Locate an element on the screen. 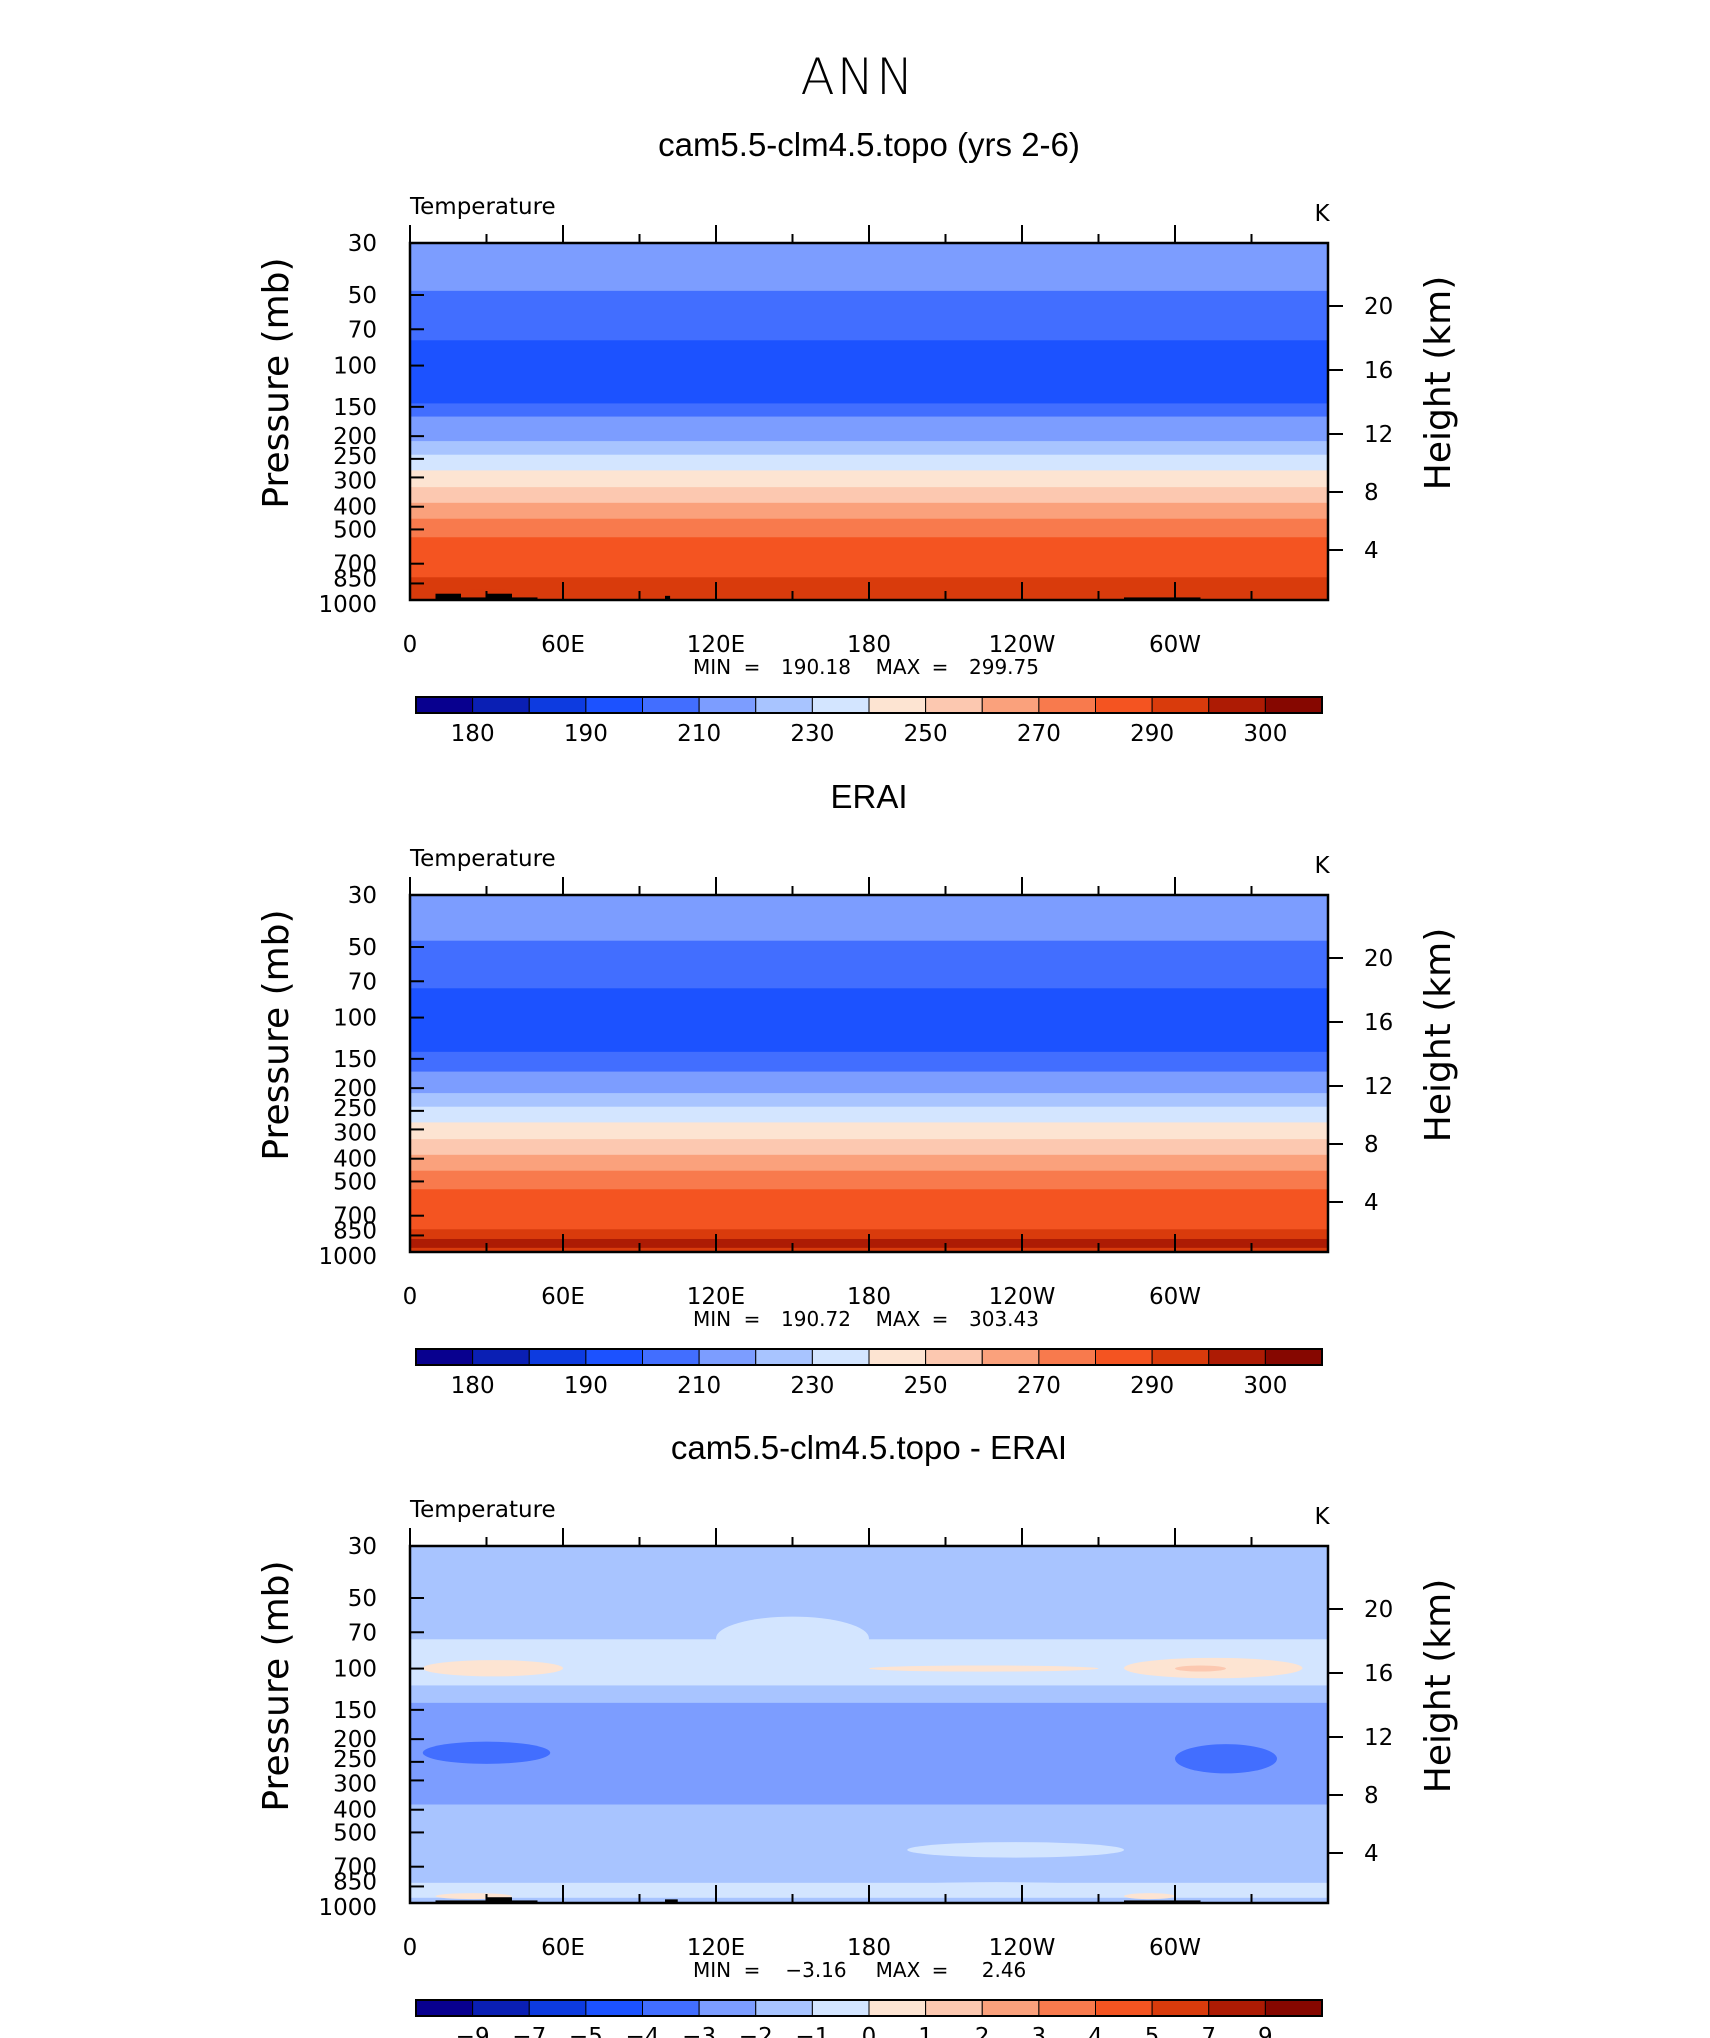  y-axis-title: Pressure (mb) is located at coordinates (276, 382).